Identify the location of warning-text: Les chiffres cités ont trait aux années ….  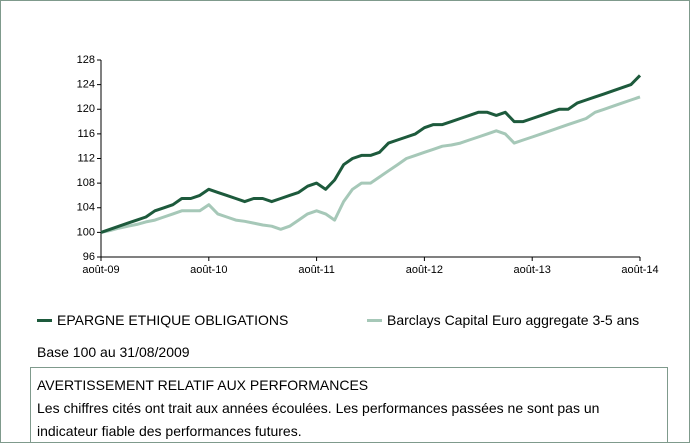
(318, 419).